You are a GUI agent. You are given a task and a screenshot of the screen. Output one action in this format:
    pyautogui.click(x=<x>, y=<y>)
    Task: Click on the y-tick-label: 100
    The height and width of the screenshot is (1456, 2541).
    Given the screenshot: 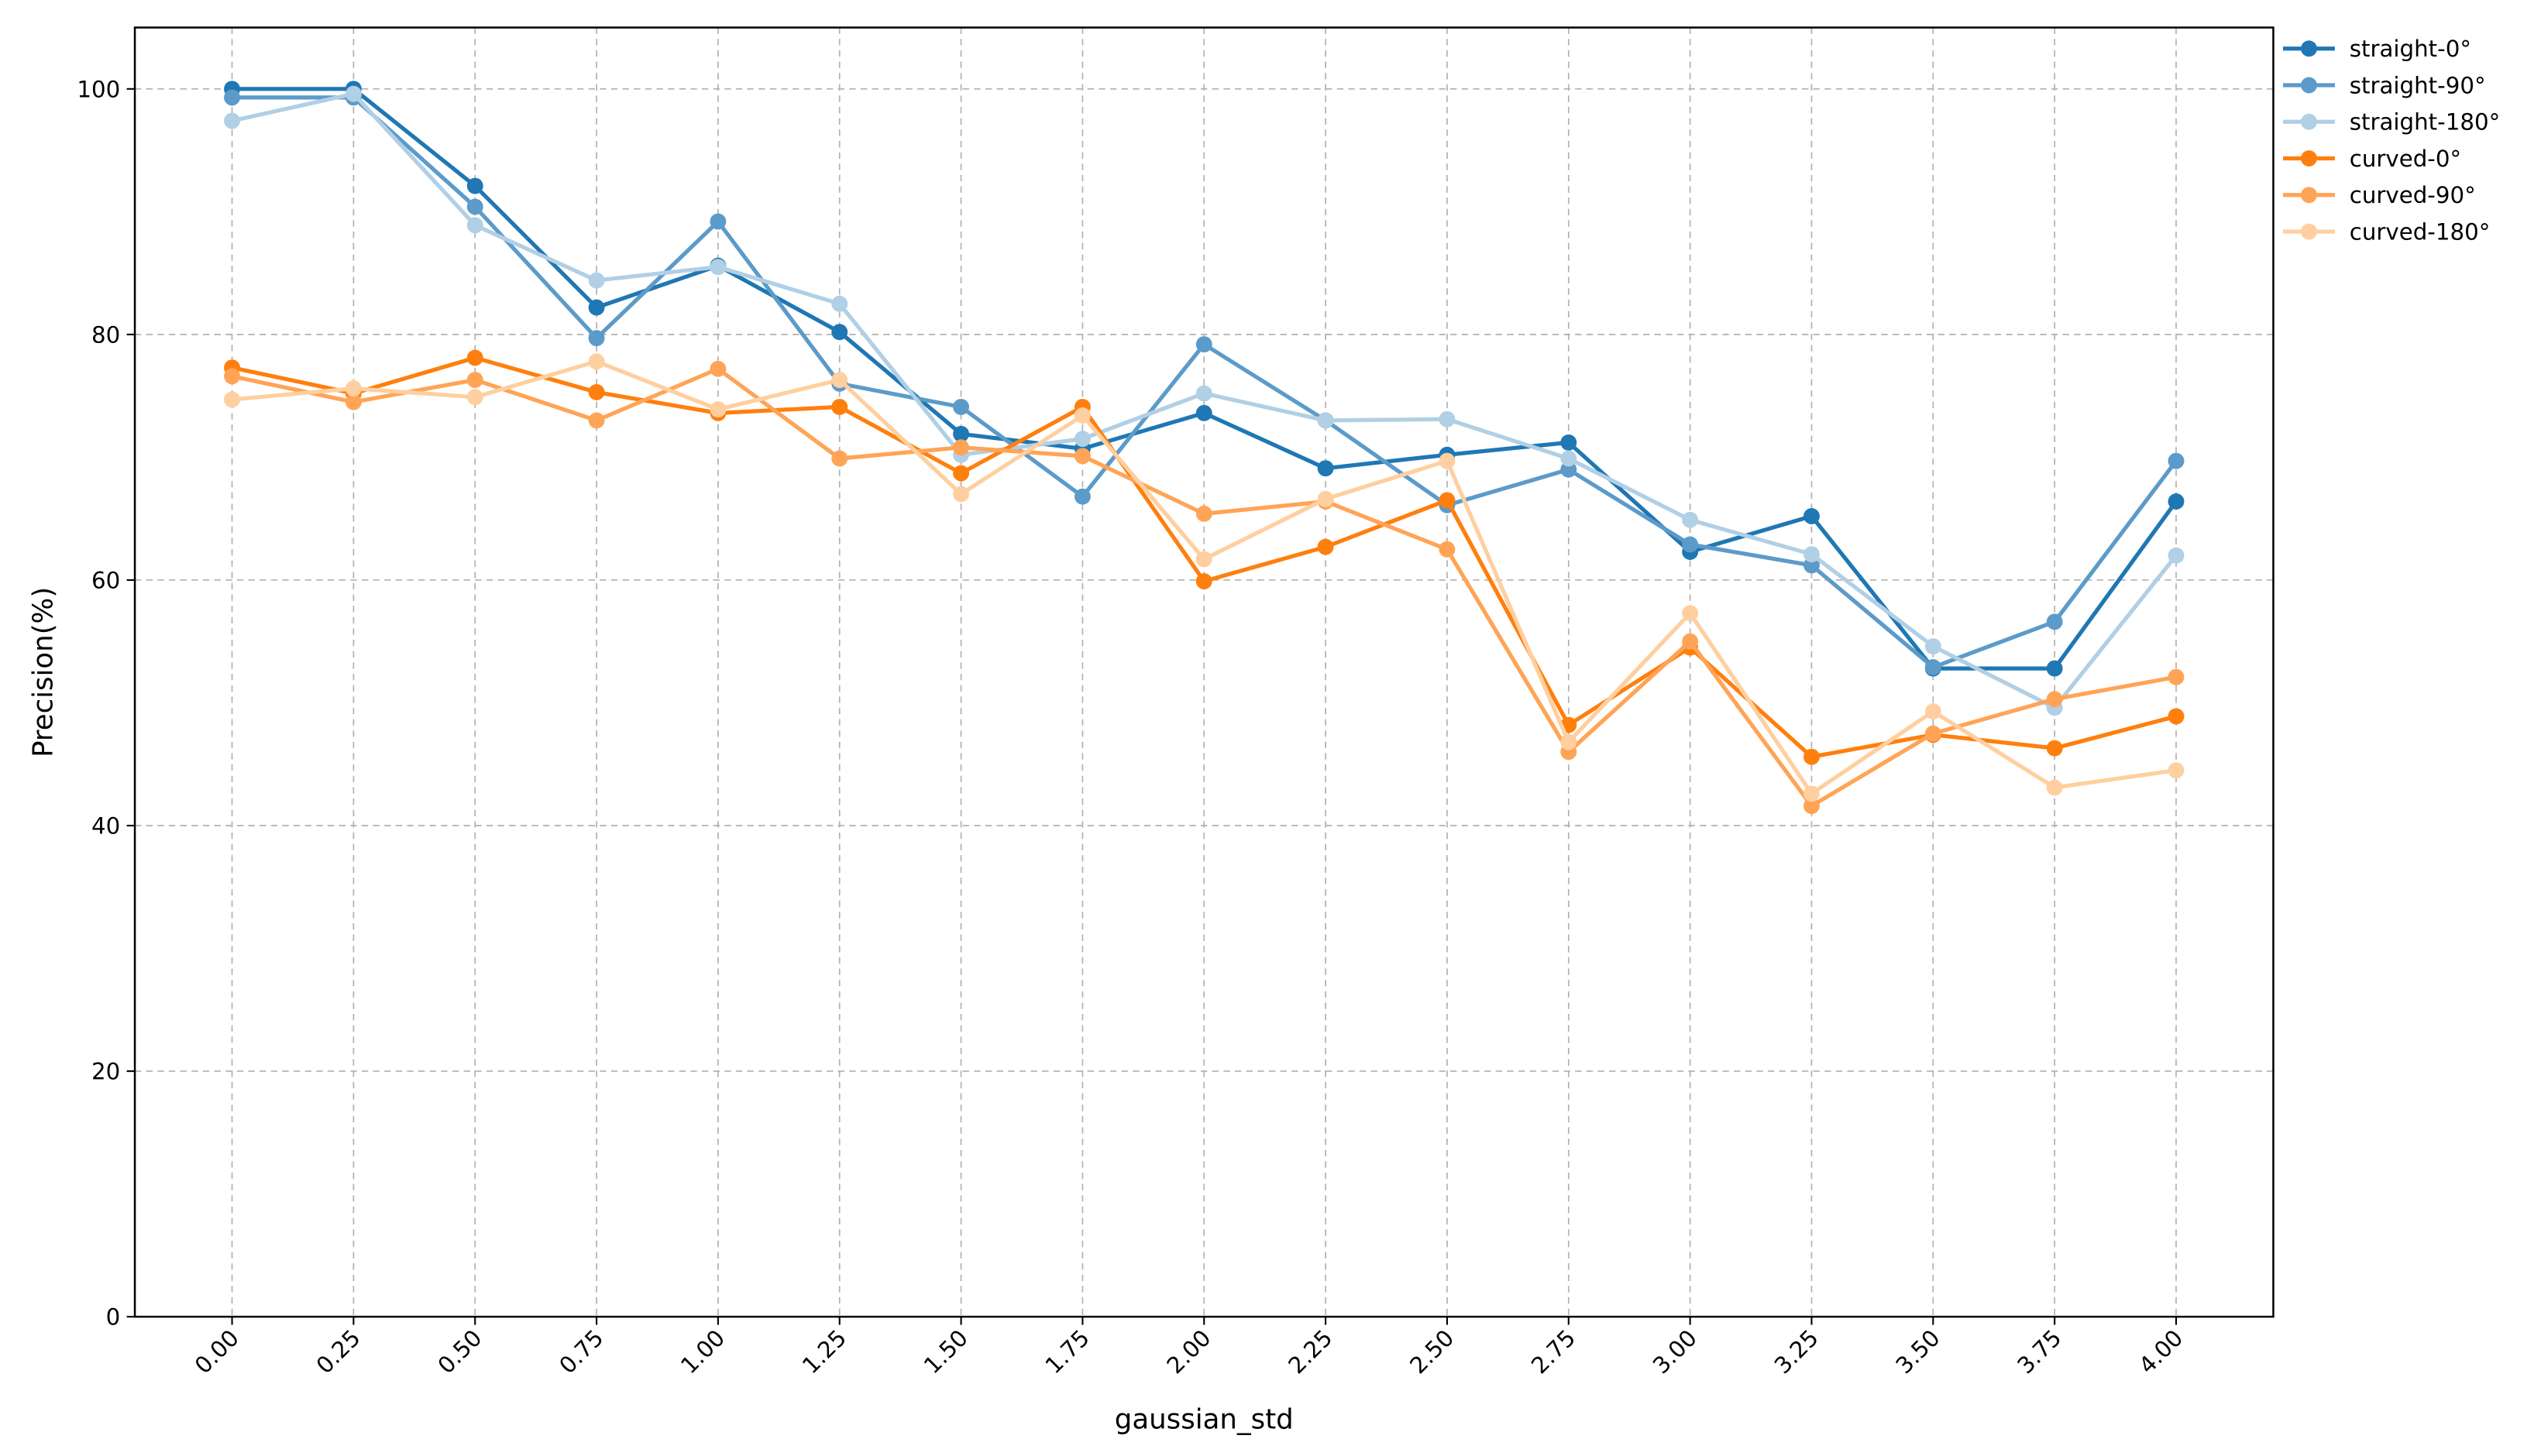 What is the action you would take?
    pyautogui.click(x=98, y=89)
    